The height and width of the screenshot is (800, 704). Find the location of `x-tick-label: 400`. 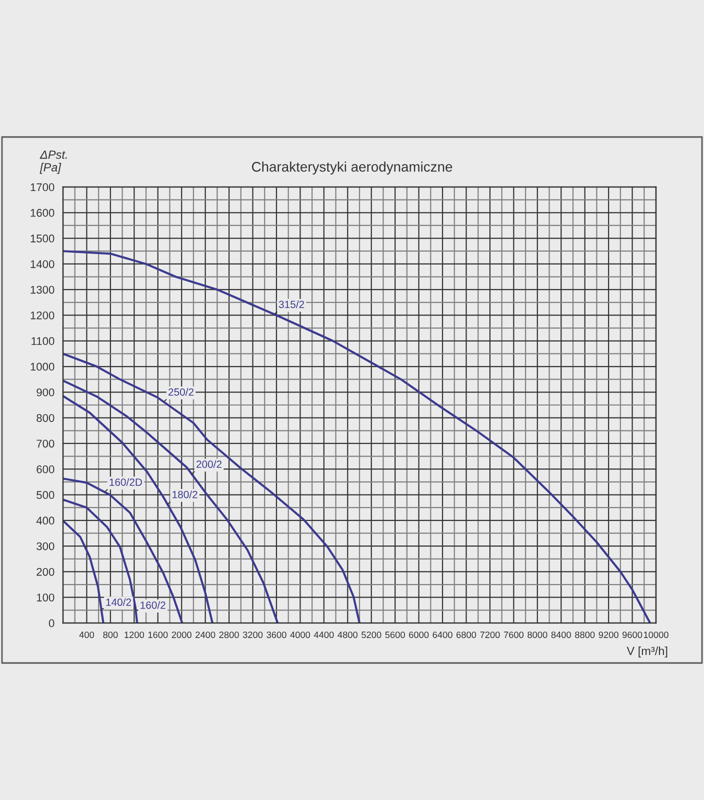

x-tick-label: 400 is located at coordinates (86, 635).